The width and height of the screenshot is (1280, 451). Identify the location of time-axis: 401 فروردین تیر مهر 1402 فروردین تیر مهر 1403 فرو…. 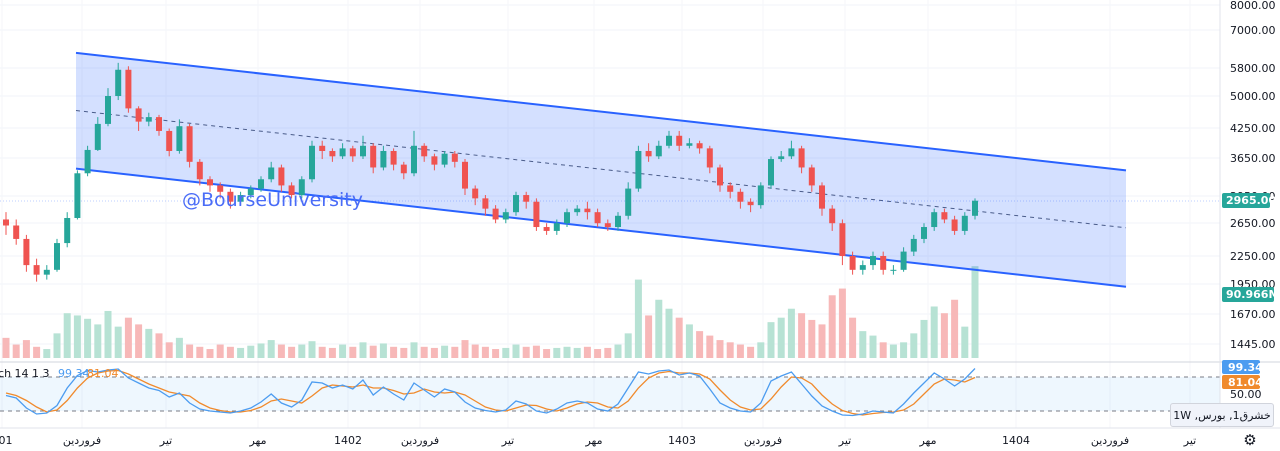
(598, 440).